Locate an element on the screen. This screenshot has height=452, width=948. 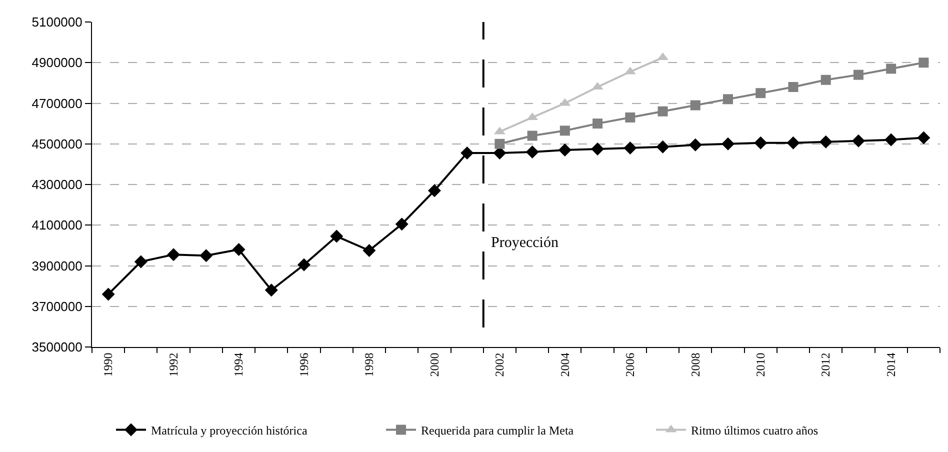
y-tick-label: 4300000 is located at coordinates (57, 184).